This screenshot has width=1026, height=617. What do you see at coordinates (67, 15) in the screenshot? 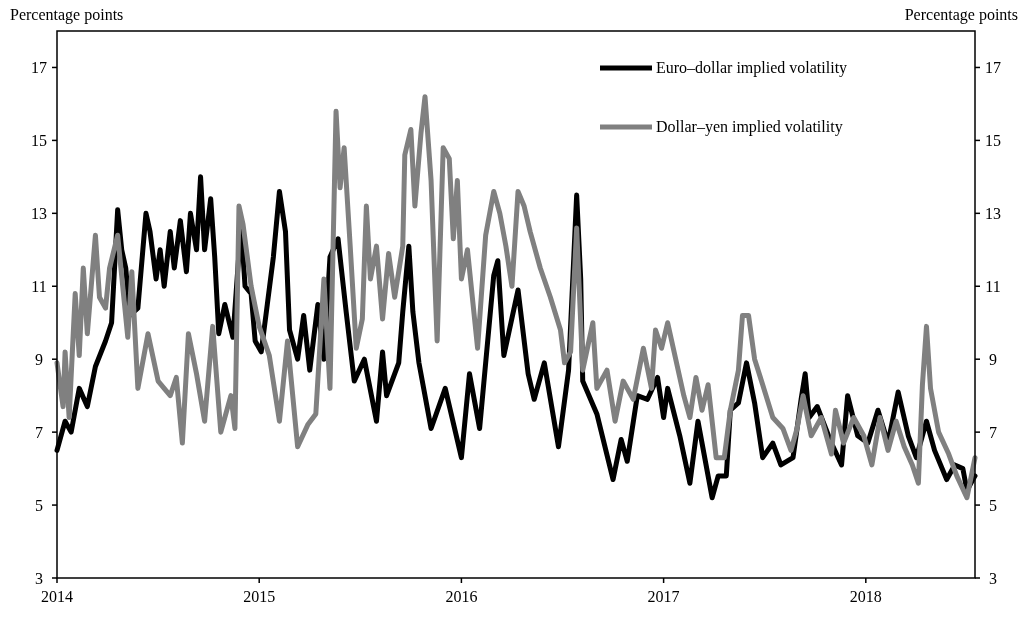
I see `y-axis-title: Percentage points` at bounding box center [67, 15].